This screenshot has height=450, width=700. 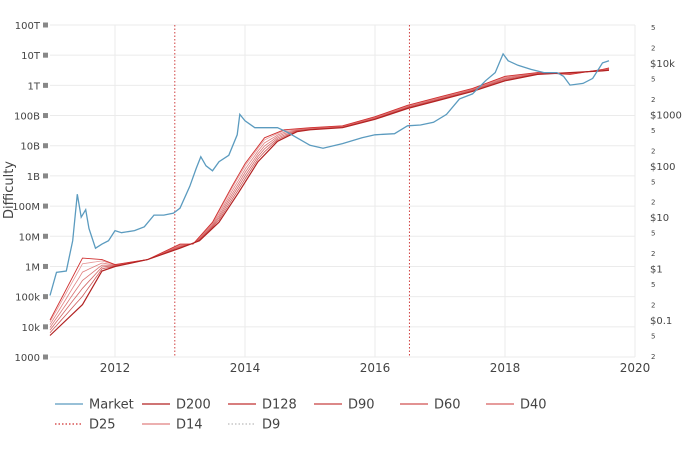 I want to click on legend-item-d25: D25, so click(x=85, y=425).